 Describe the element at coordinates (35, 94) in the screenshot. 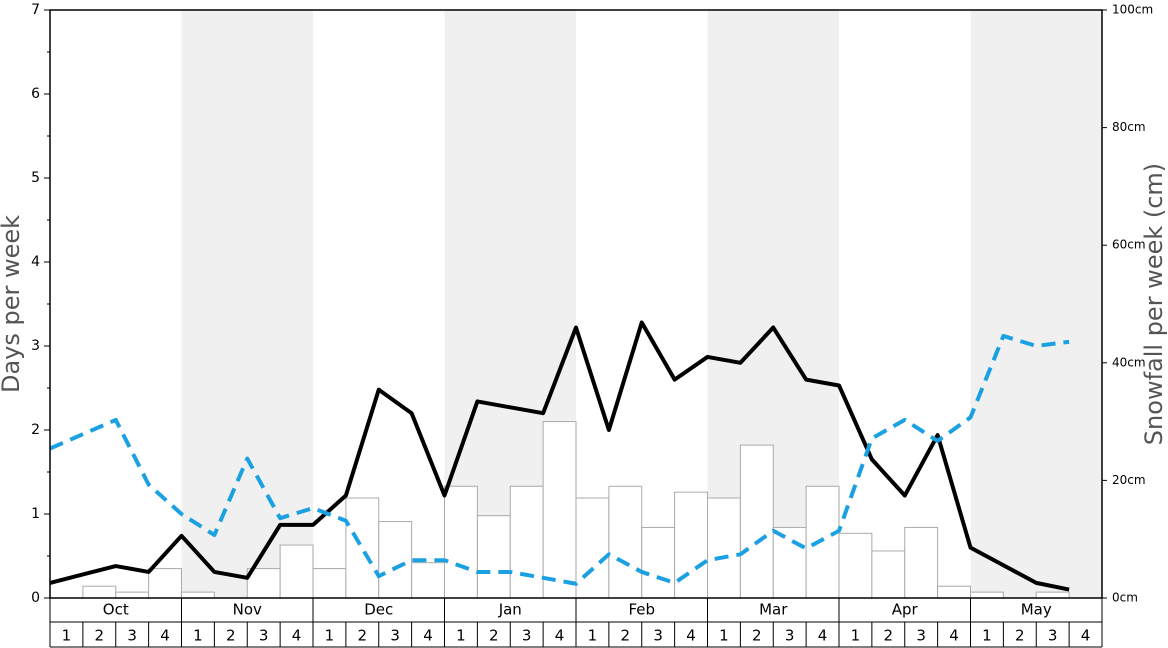

I see `y-tick-label: 6` at that location.